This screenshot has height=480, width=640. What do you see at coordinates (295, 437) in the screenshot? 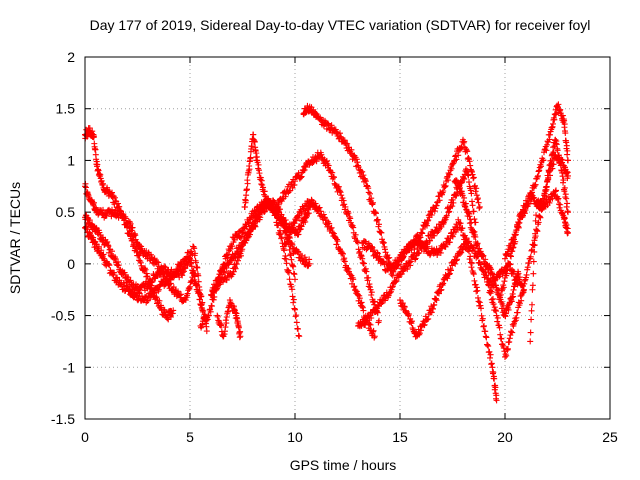
I see `x-tick-label: 10` at bounding box center [295, 437].